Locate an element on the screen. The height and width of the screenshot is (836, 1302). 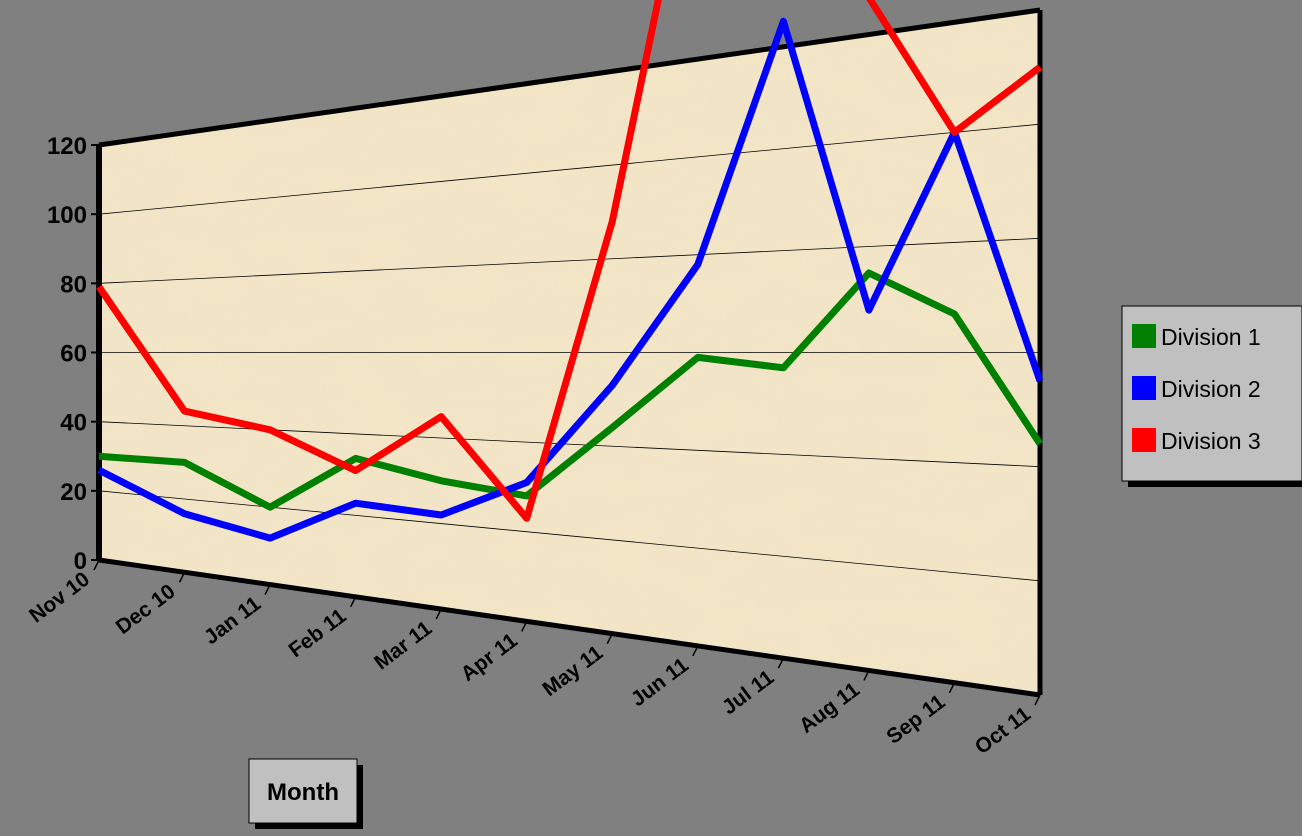
y-tick-label: 40 is located at coordinates (73, 423).